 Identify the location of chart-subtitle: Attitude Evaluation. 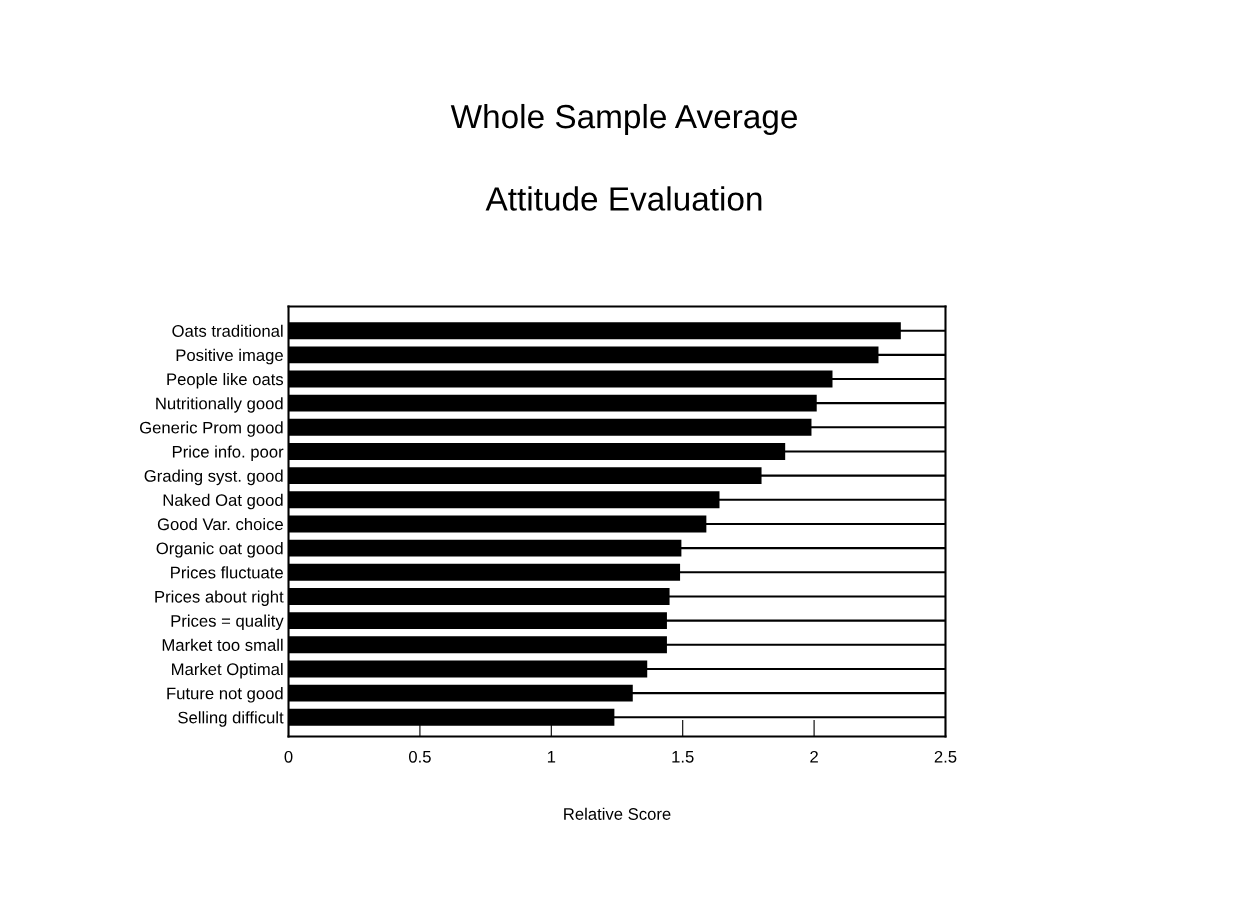
(623, 198).